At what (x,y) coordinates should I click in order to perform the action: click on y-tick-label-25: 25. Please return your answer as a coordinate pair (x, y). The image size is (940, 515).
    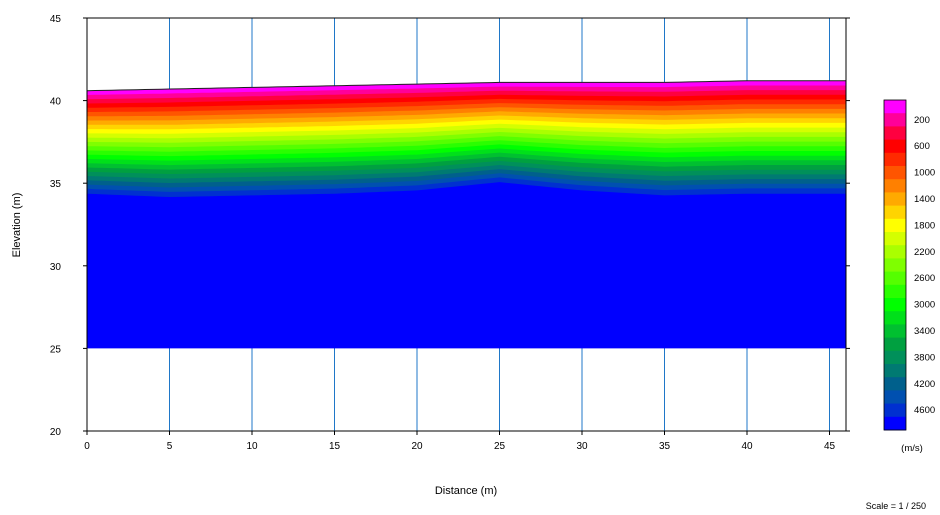
    Looking at the image, I should click on (56, 349).